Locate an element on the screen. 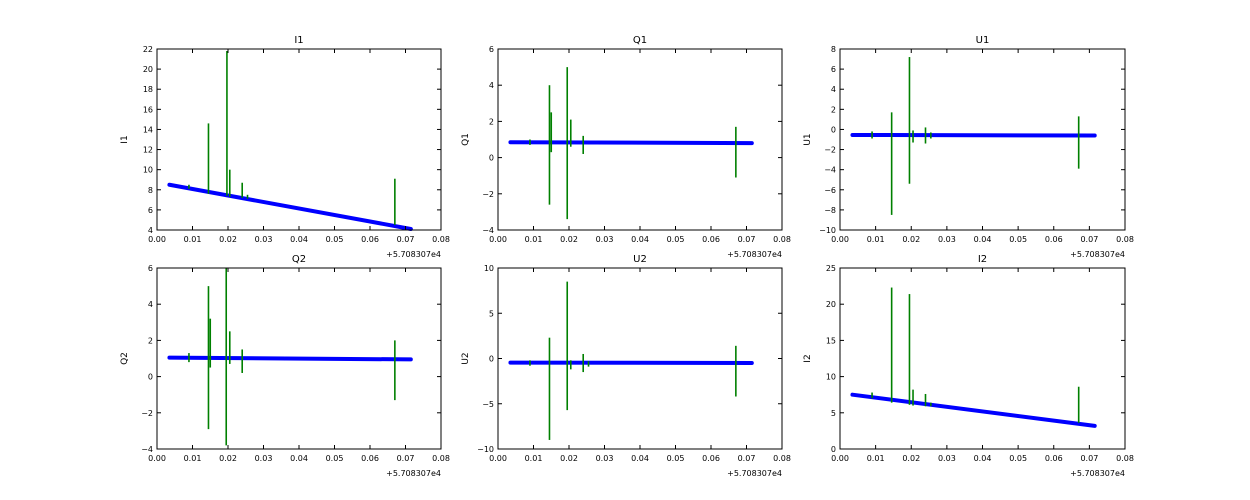  y-axis-label: I1 is located at coordinates (125, 139).